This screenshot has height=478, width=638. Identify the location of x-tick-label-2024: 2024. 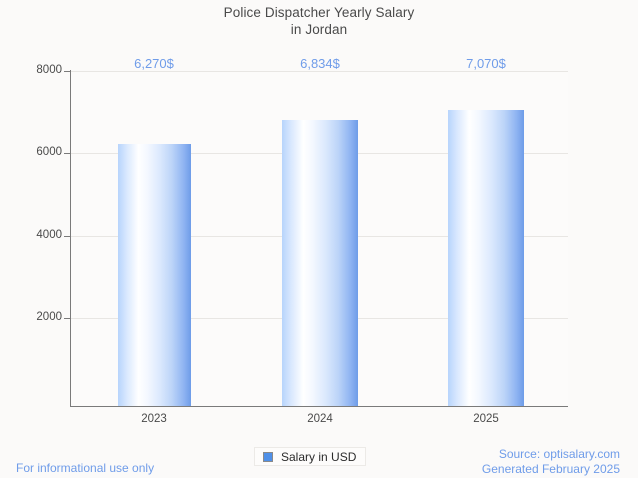
(320, 419).